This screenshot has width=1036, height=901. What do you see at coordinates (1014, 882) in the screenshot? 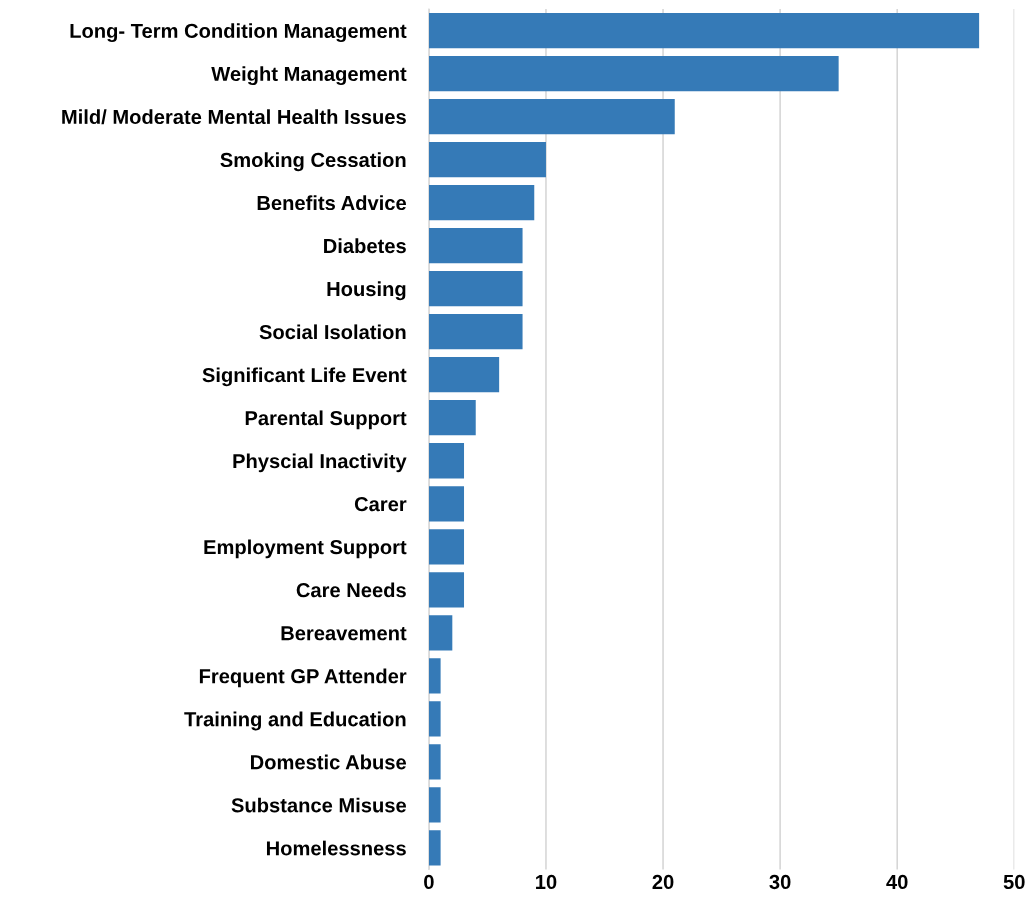
I see `x-tick-label: 50` at bounding box center [1014, 882].